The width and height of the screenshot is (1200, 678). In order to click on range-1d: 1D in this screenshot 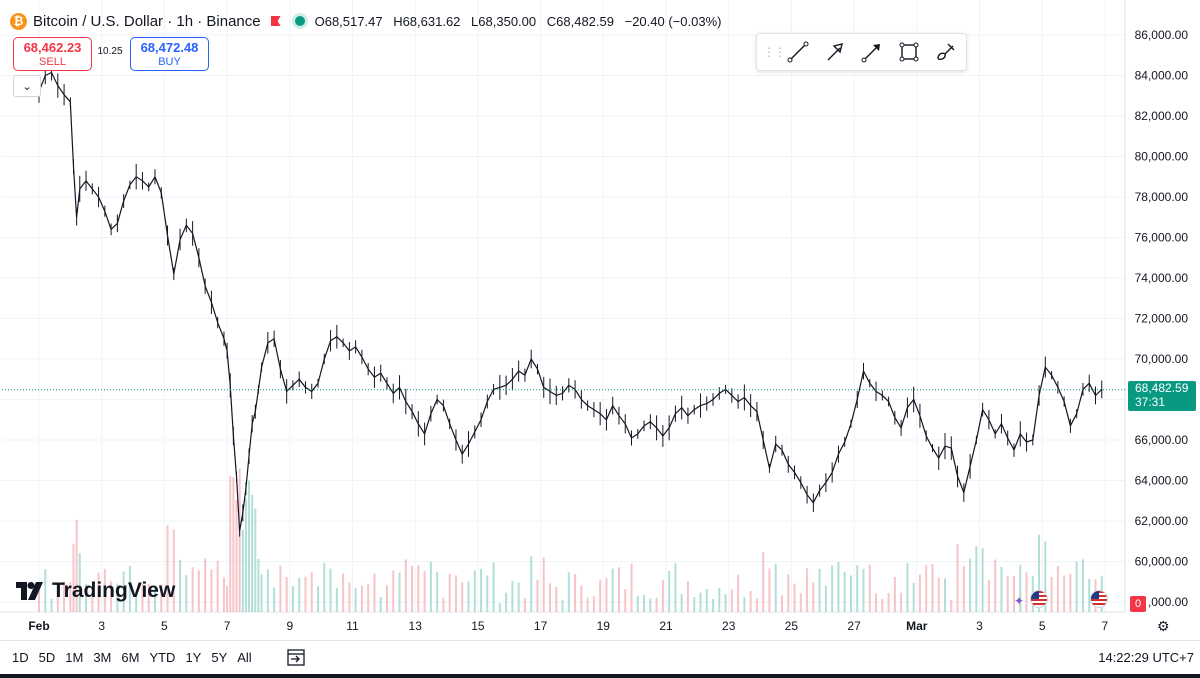, I will do `click(20, 657)`.